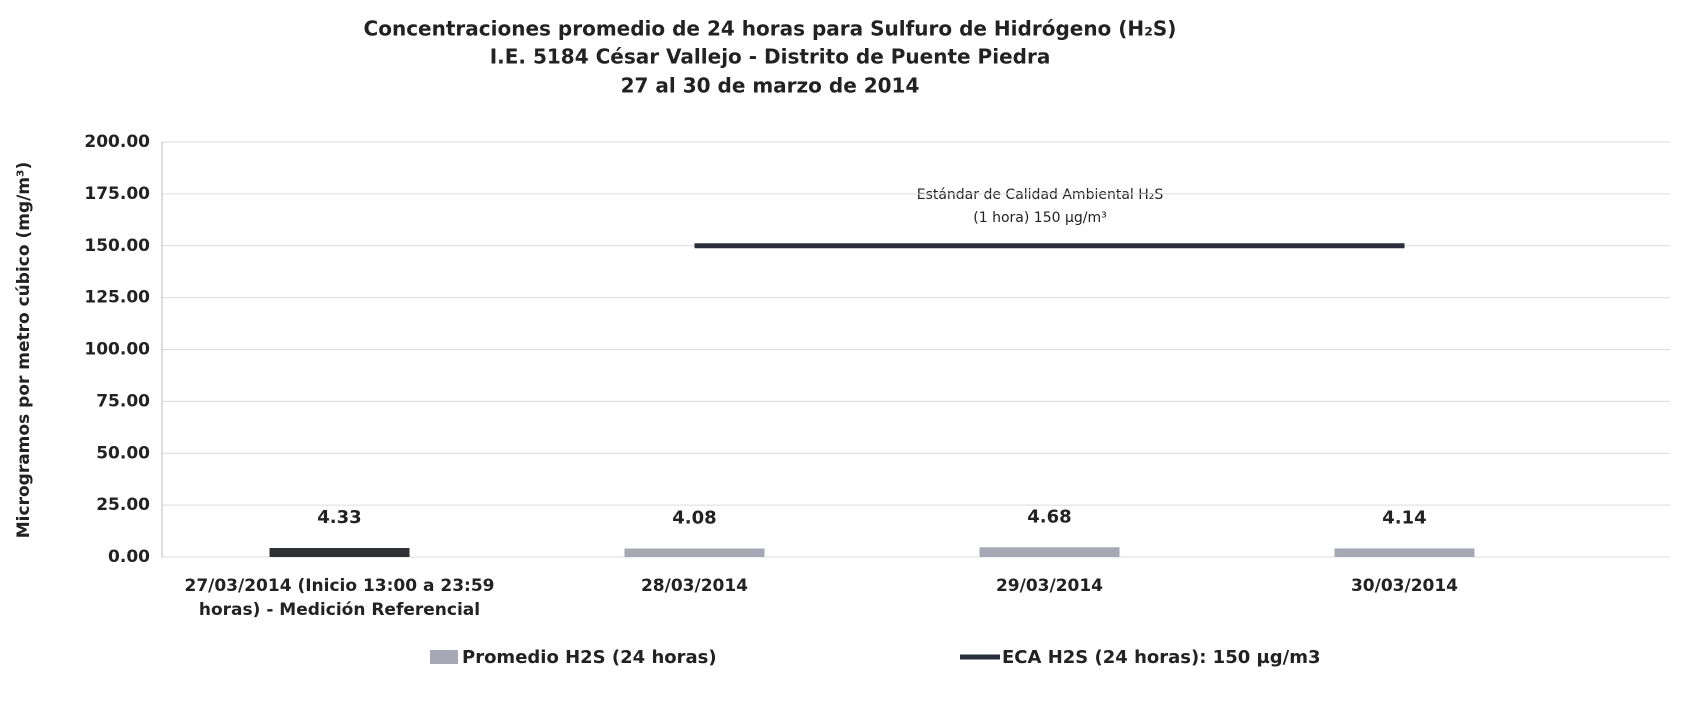  What do you see at coordinates (117, 246) in the screenshot?
I see `y-tick-label: 150.00` at bounding box center [117, 246].